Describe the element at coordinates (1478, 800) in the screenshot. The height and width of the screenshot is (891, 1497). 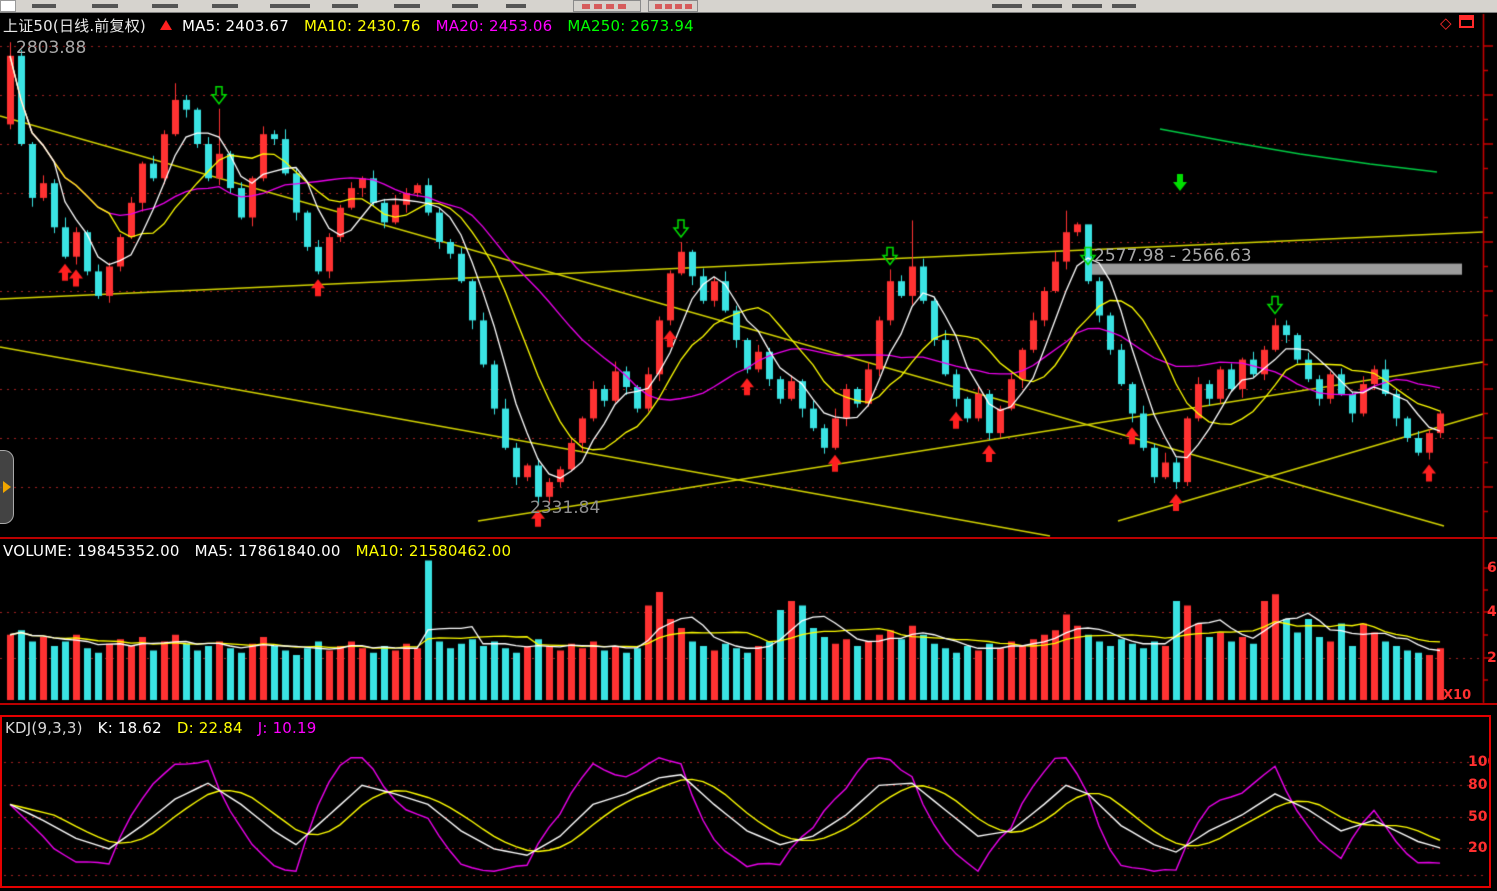
I see `kdj-axis-labels: 100 80 50 20` at that location.